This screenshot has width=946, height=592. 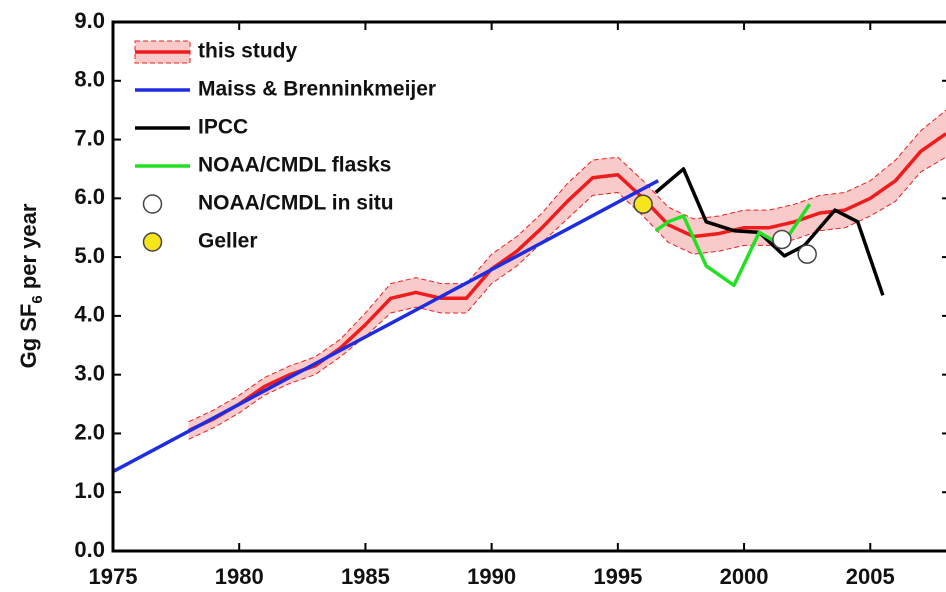 What do you see at coordinates (870, 576) in the screenshot?
I see `x-tick-label: 2005` at bounding box center [870, 576].